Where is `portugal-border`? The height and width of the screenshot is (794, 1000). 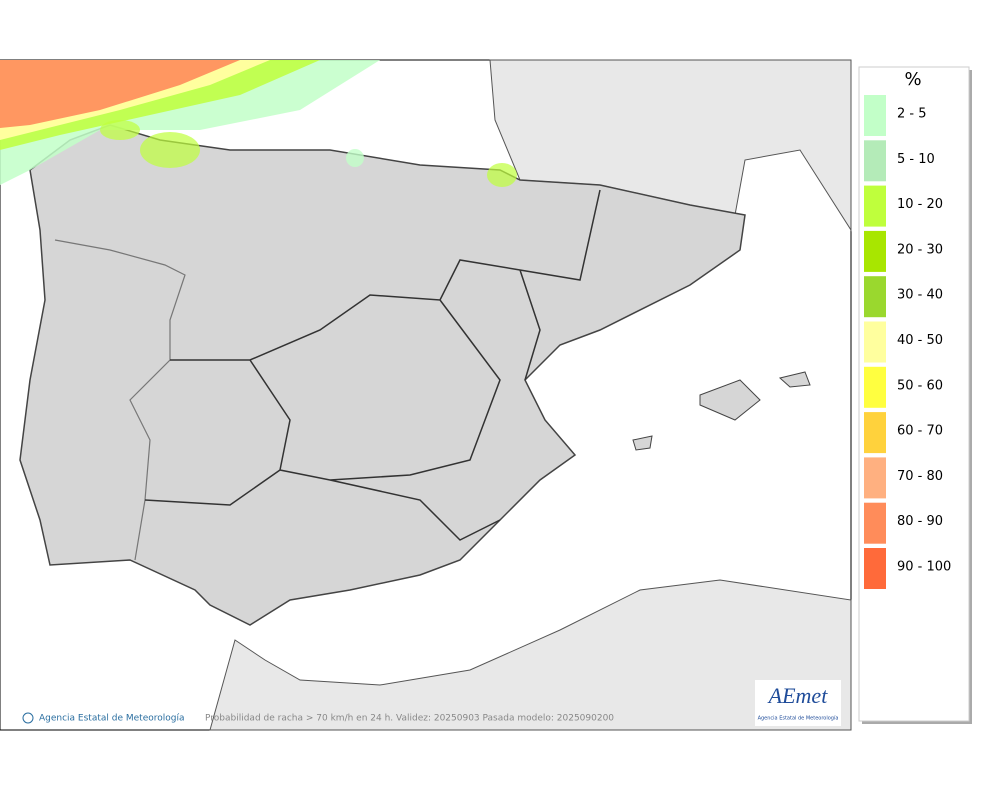
portugal-border is located at coordinates (120, 400).